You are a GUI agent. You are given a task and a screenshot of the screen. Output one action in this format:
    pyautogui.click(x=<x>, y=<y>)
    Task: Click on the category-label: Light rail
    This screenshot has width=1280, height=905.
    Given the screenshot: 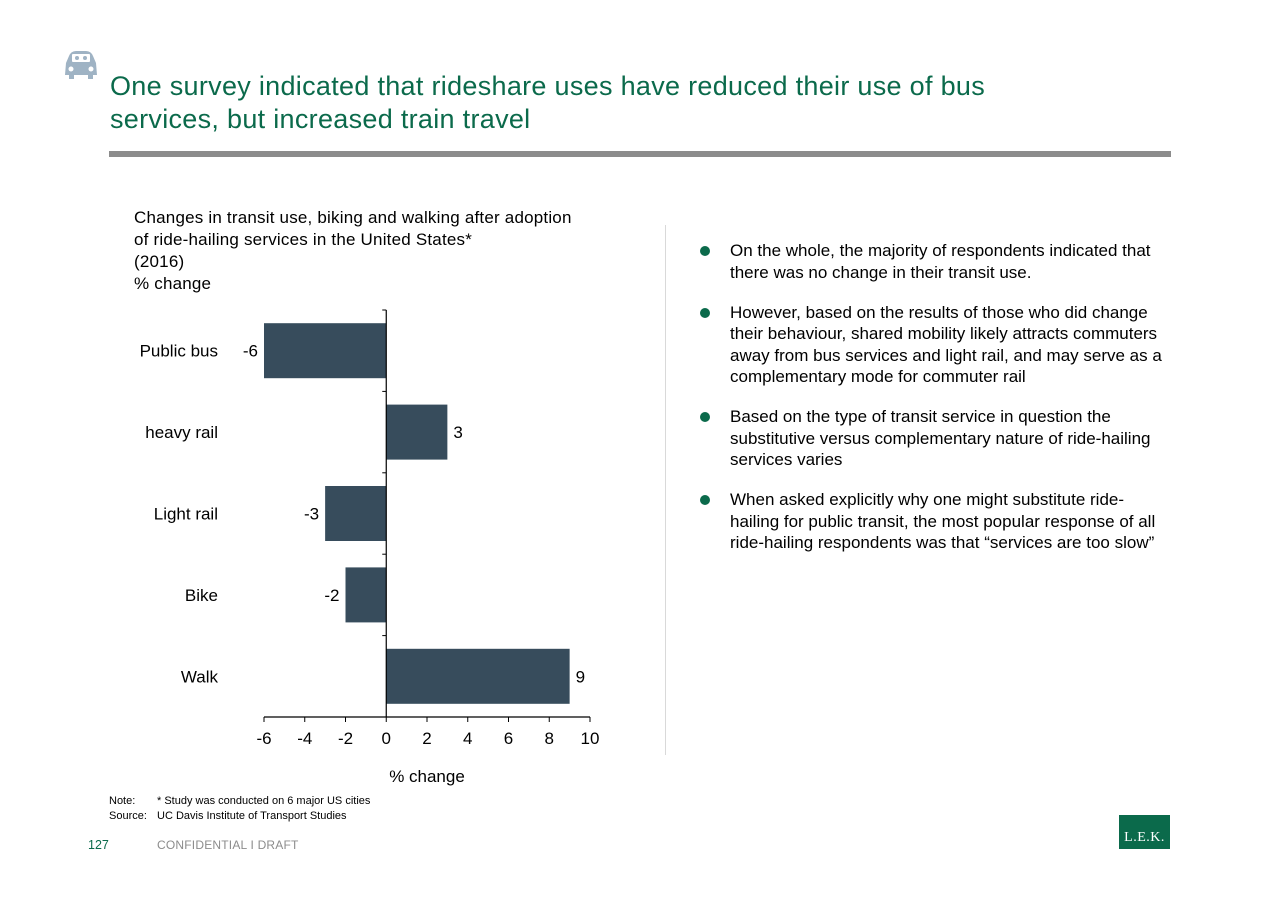 What is the action you would take?
    pyautogui.click(x=186, y=514)
    